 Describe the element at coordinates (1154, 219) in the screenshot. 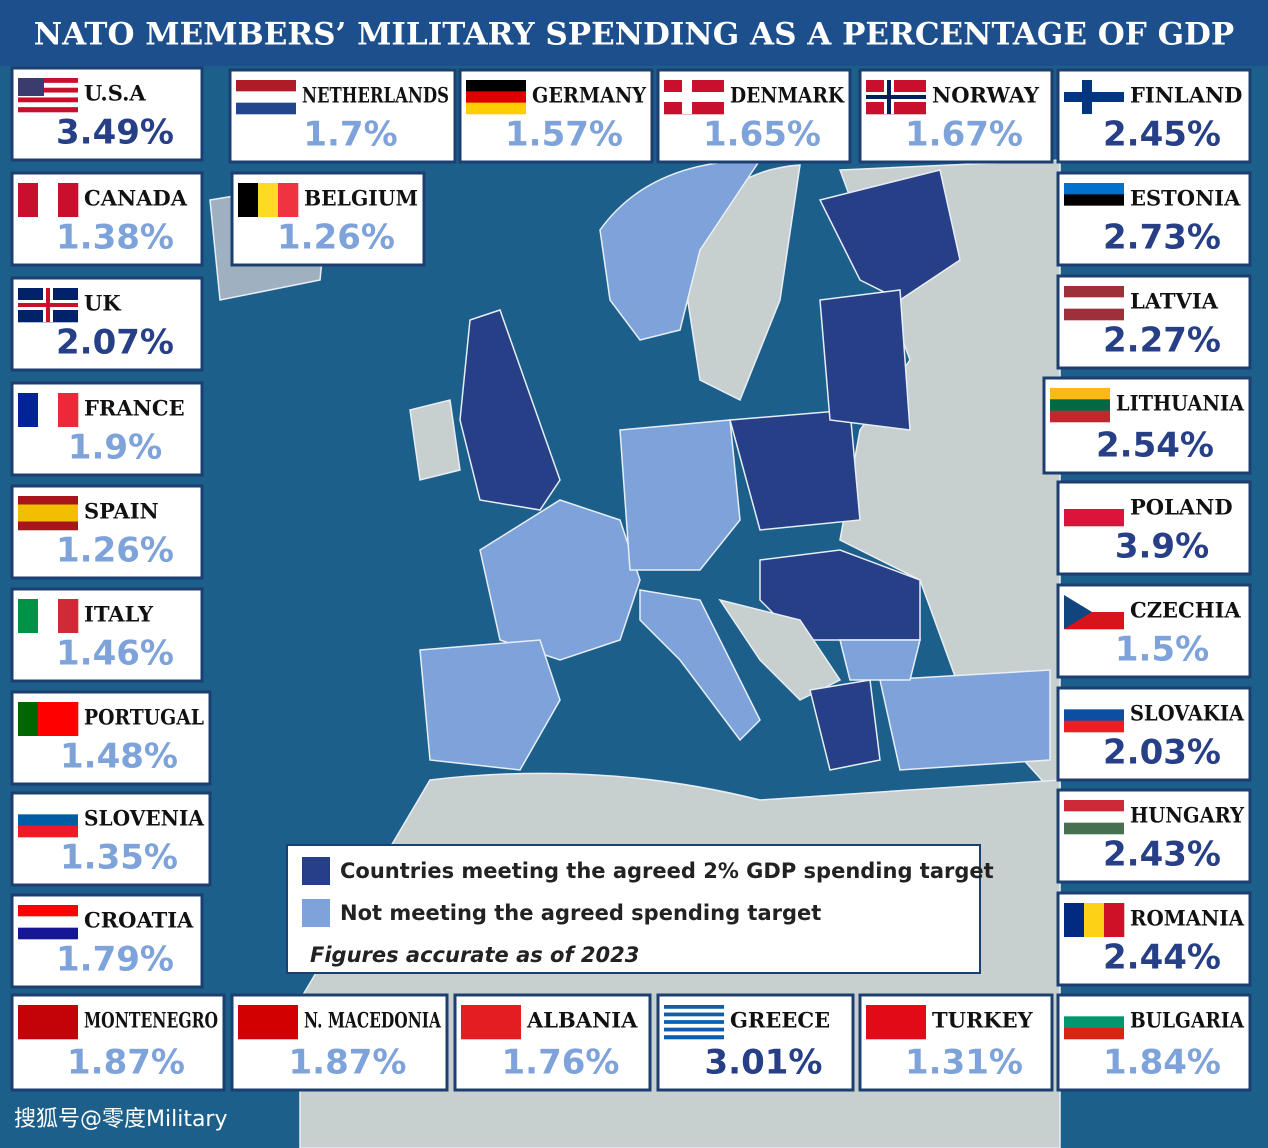

I see `country-box: ESTONIA 2.73%` at that location.